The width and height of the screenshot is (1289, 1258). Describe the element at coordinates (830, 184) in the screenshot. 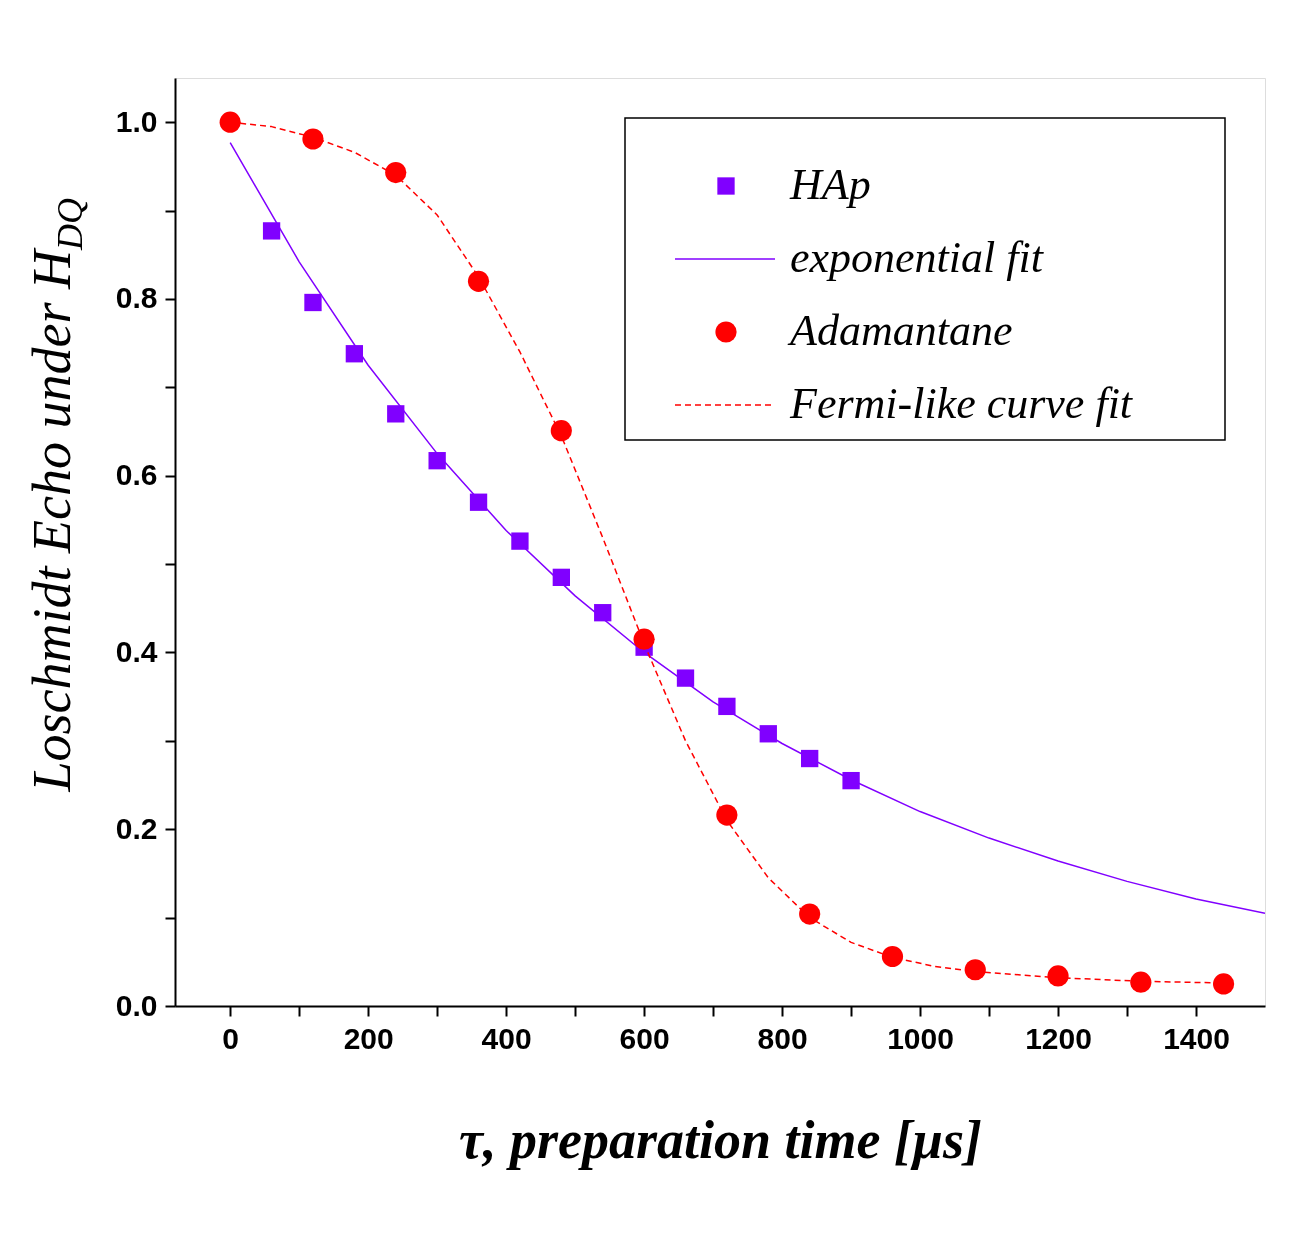

I see `legend-label: HAp` at that location.